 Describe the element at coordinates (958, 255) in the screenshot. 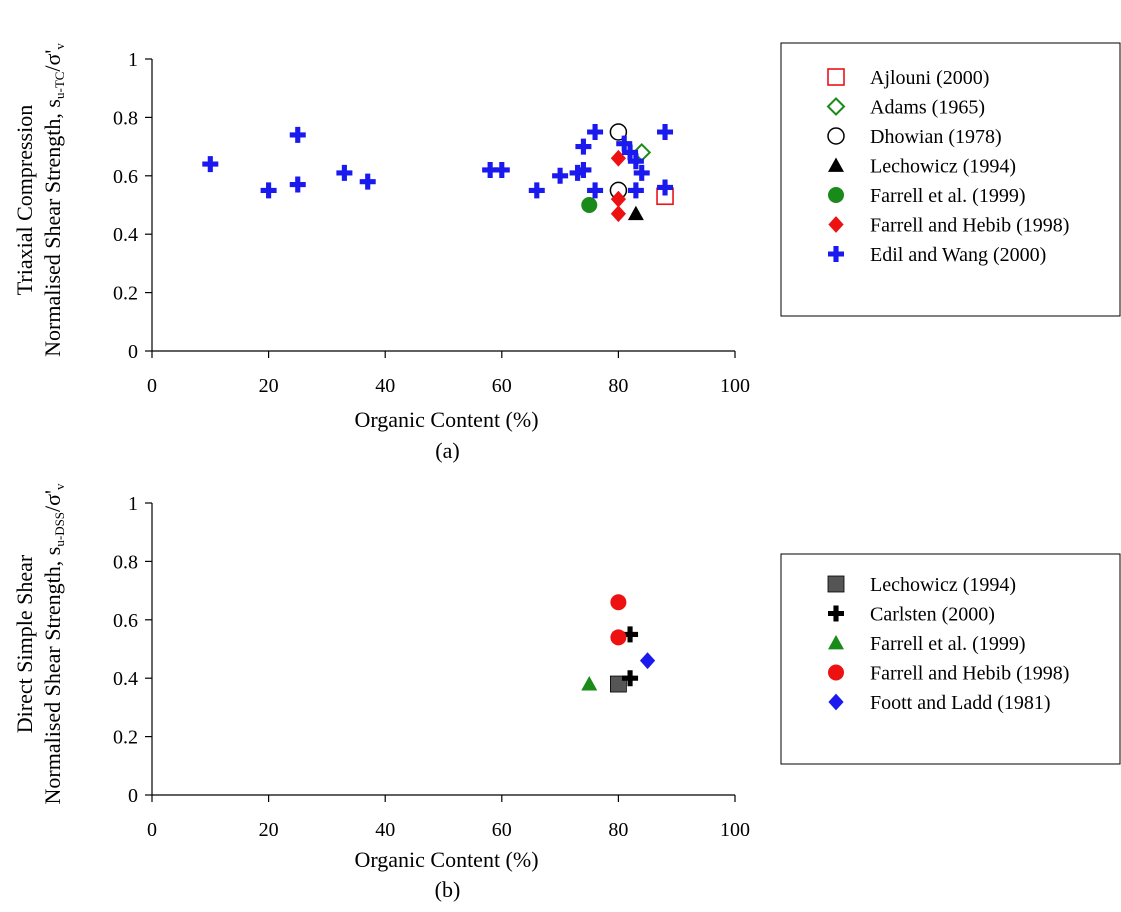

I see `legend-label: Edil and Wang (2000)` at that location.